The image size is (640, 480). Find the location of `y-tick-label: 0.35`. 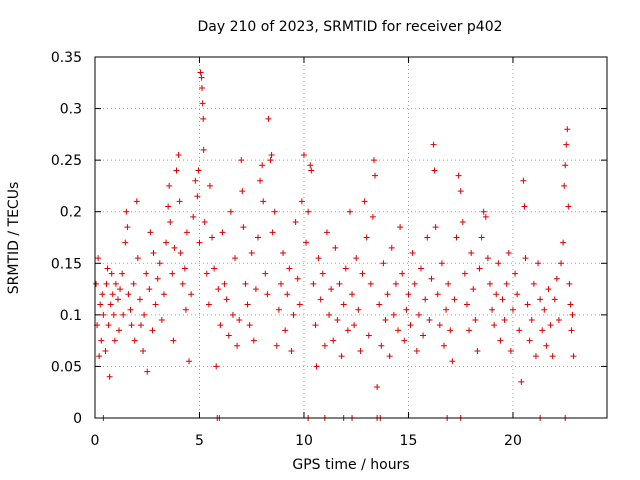

y-tick-label: 0.35 is located at coordinates (66, 58).